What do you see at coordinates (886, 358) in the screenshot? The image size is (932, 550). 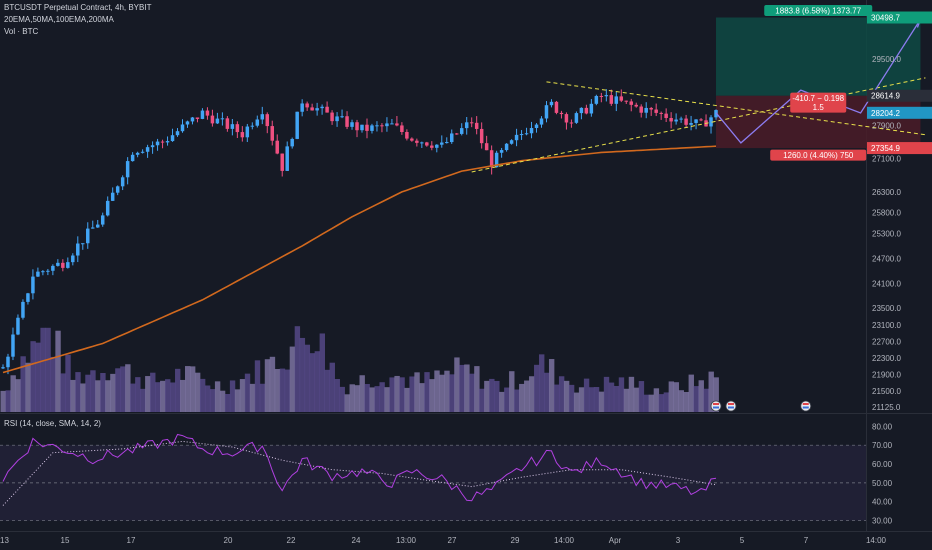 I see `price-tick-label: 22300.0` at bounding box center [886, 358].